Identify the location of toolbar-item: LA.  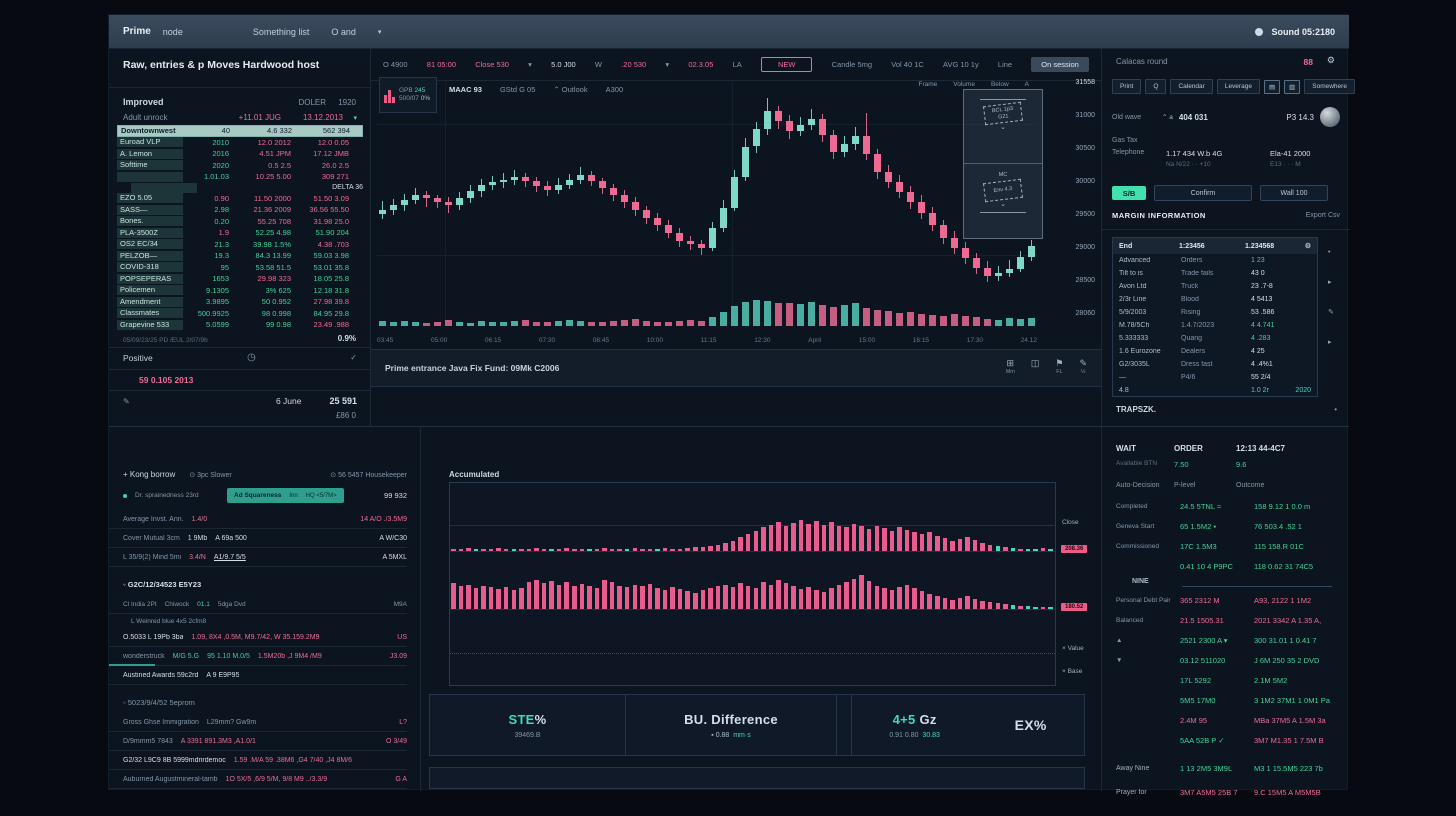
(737, 64).